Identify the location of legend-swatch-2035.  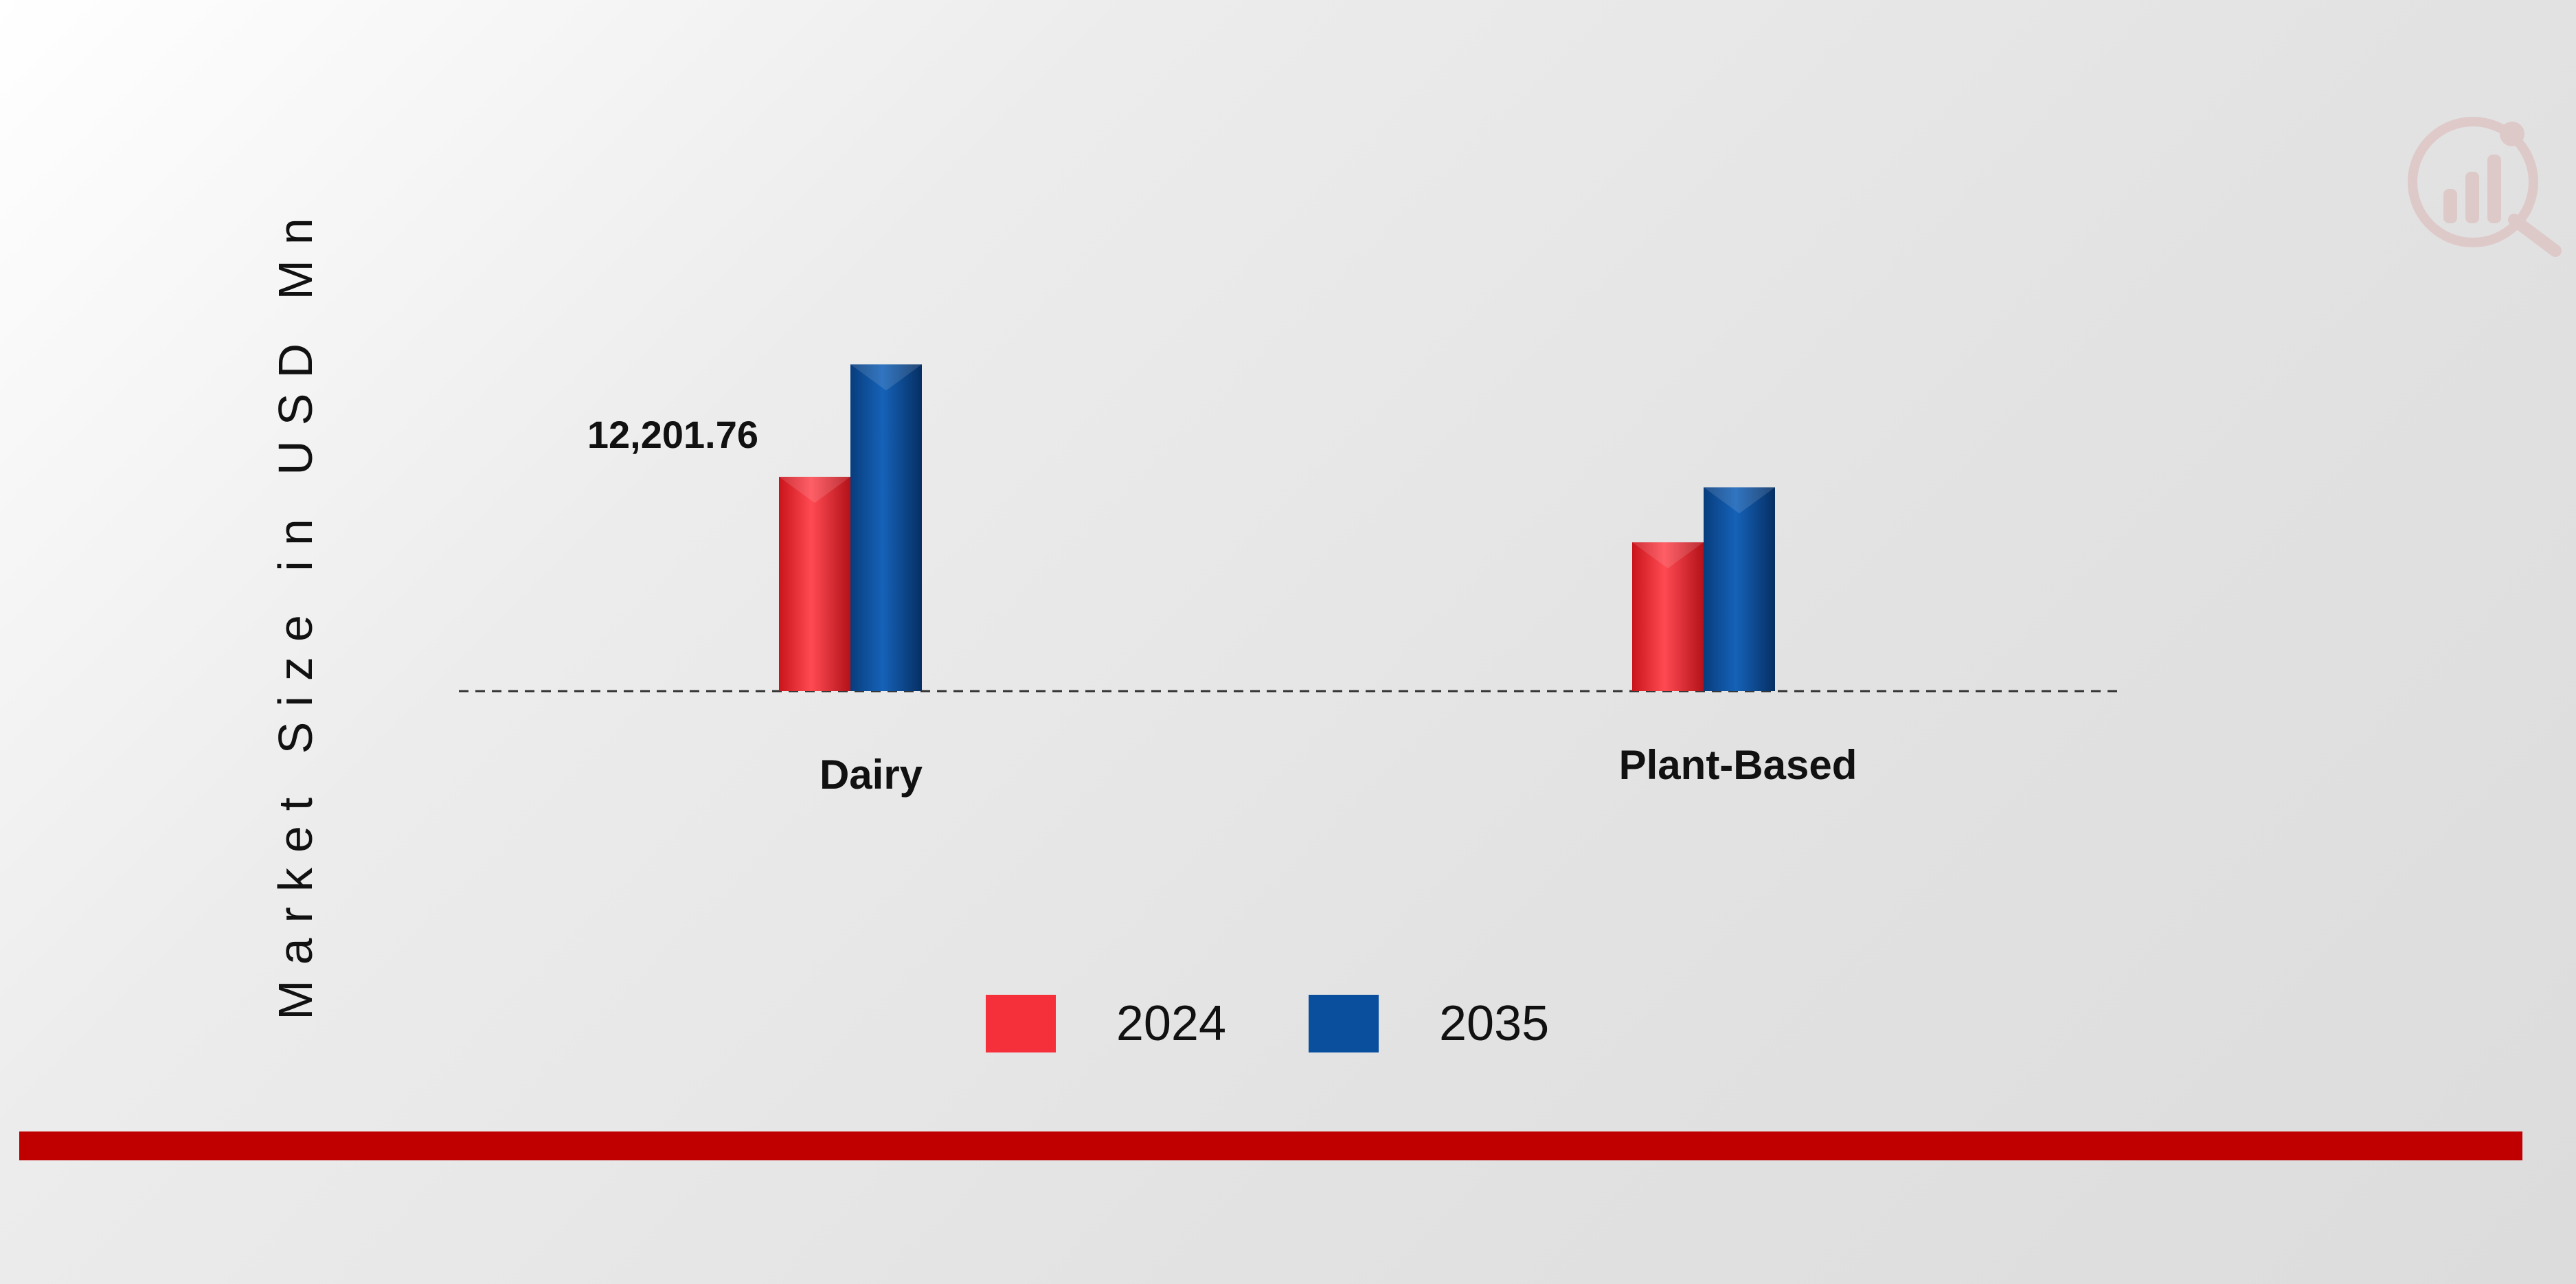
(1344, 1023).